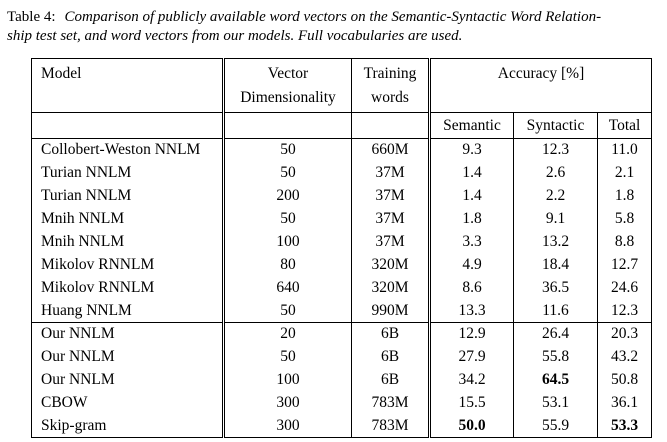  I want to click on header-empty-model, so click(127, 125).